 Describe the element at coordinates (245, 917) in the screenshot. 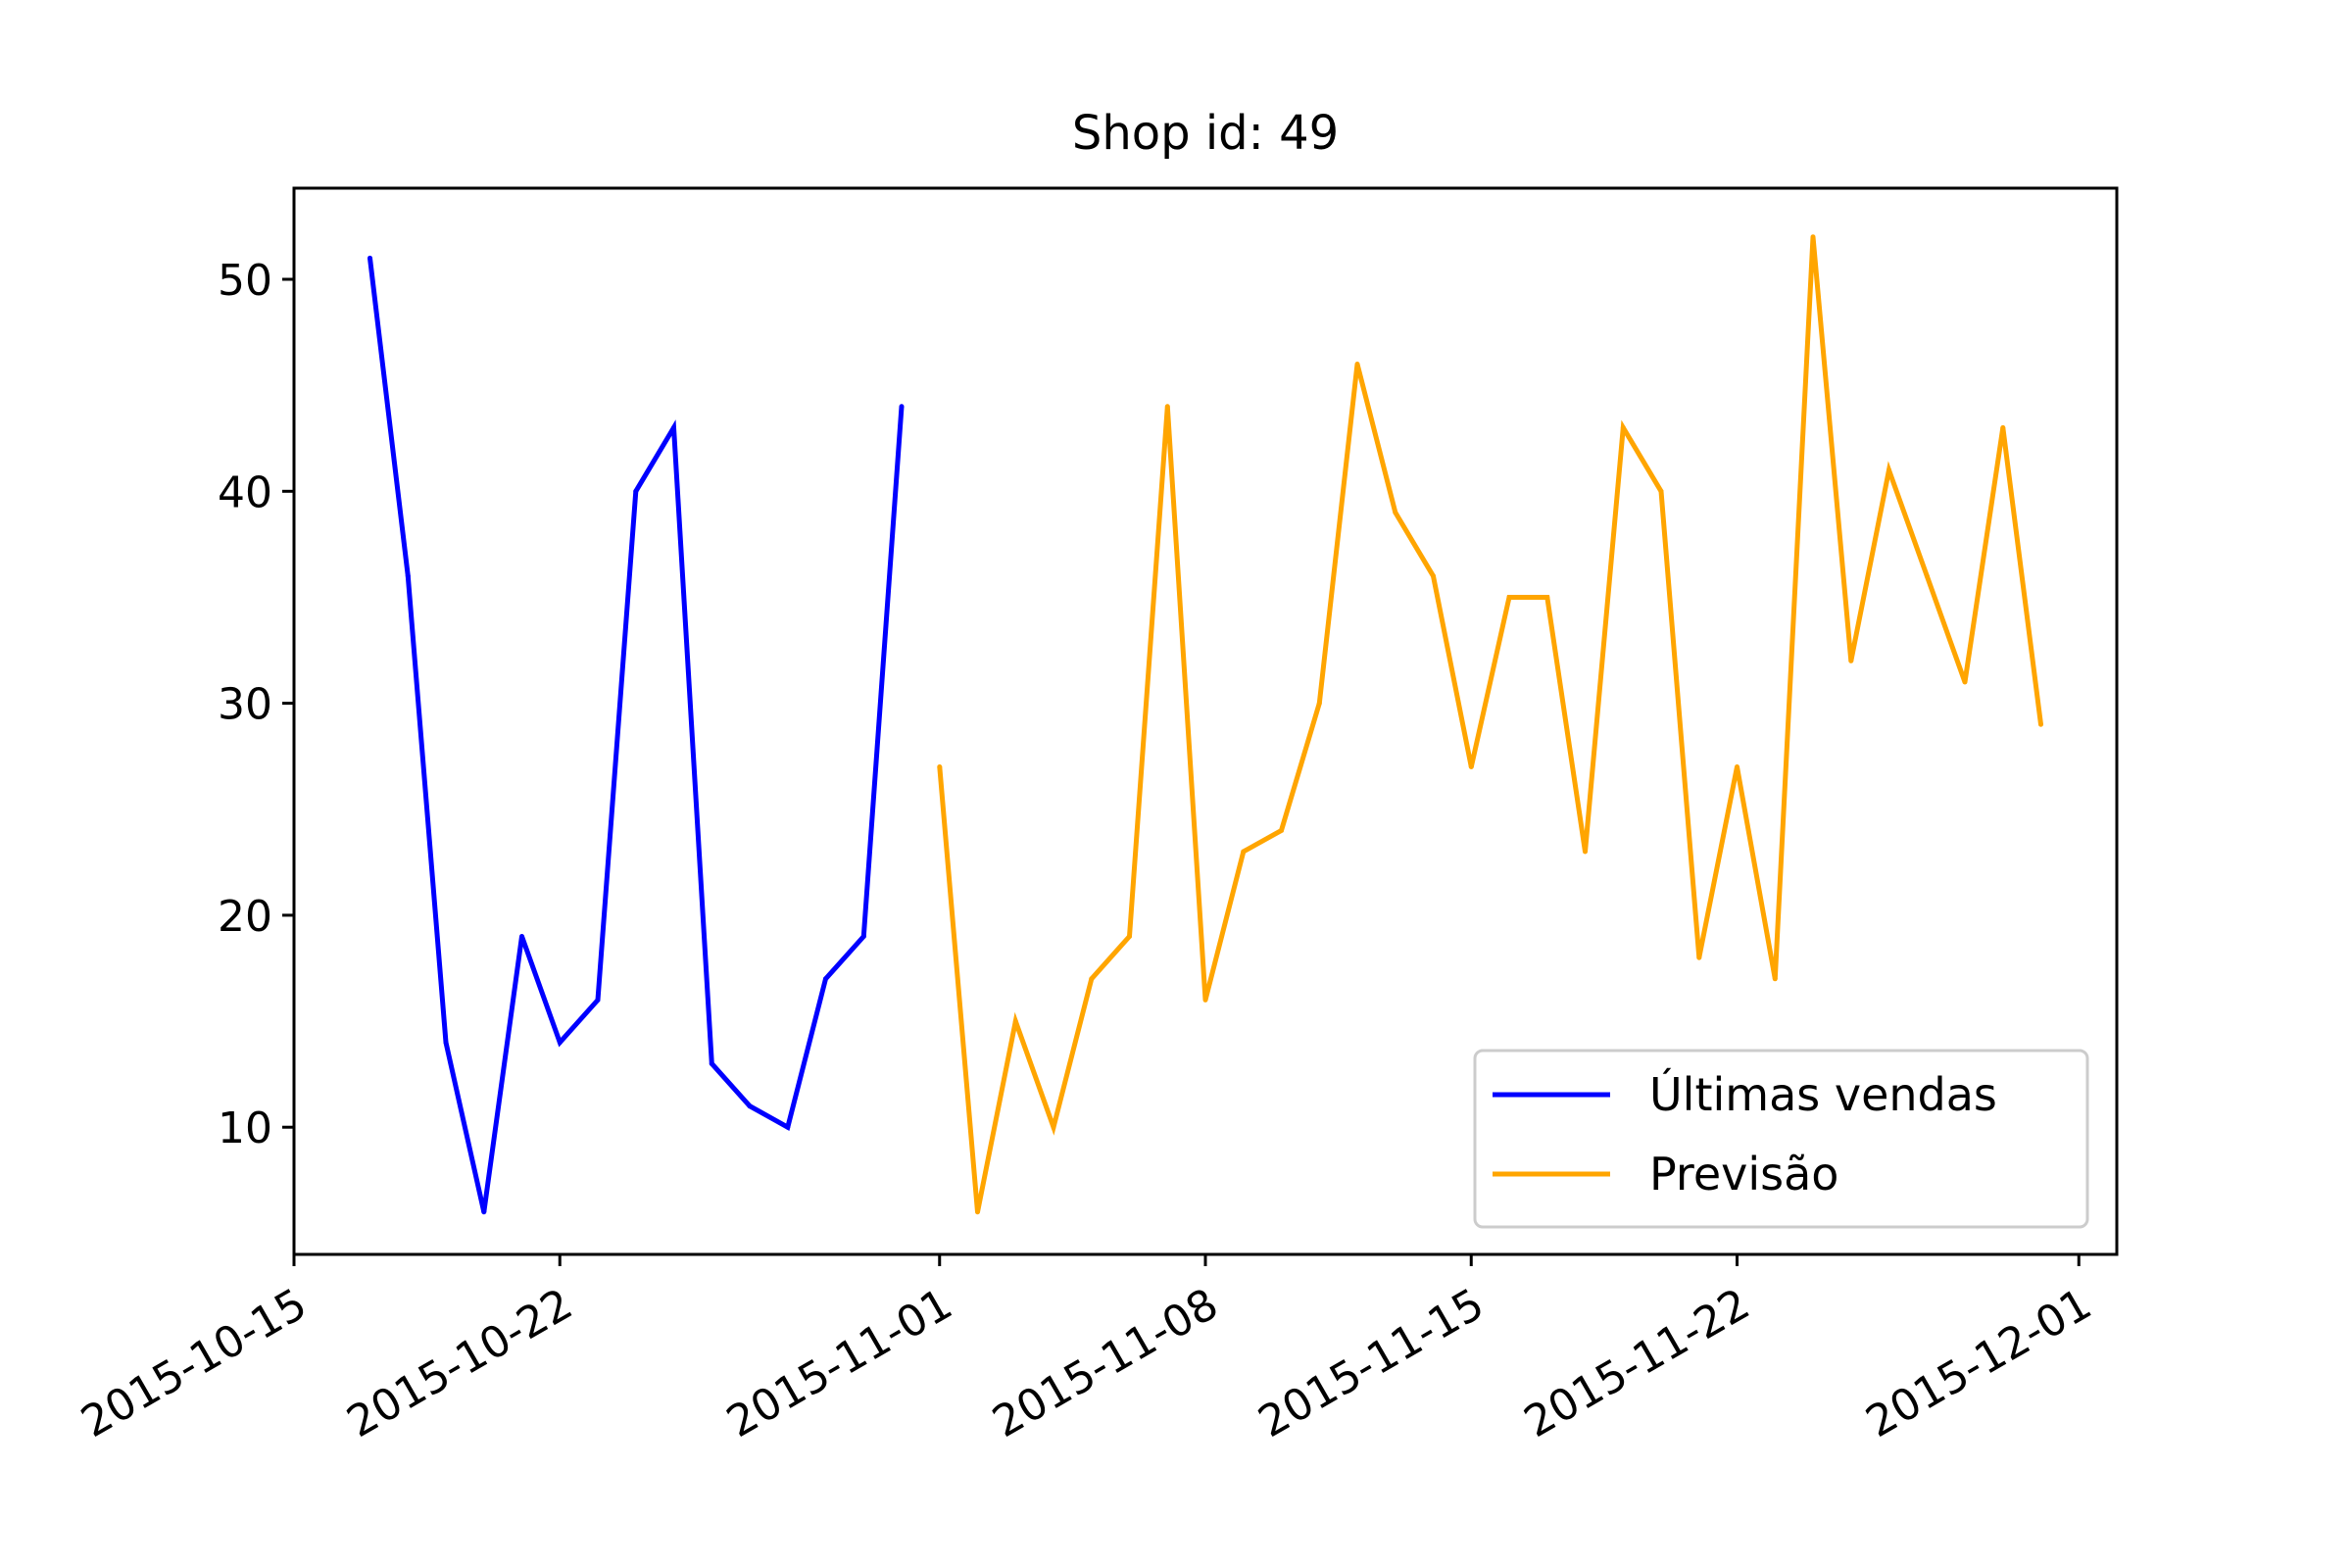

I see `y-tick-label: 20` at that location.